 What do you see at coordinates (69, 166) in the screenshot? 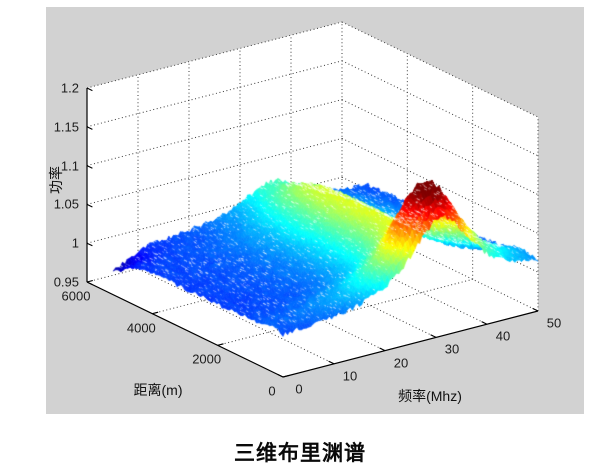
I see `z-tick-label: 1.1` at bounding box center [69, 166].